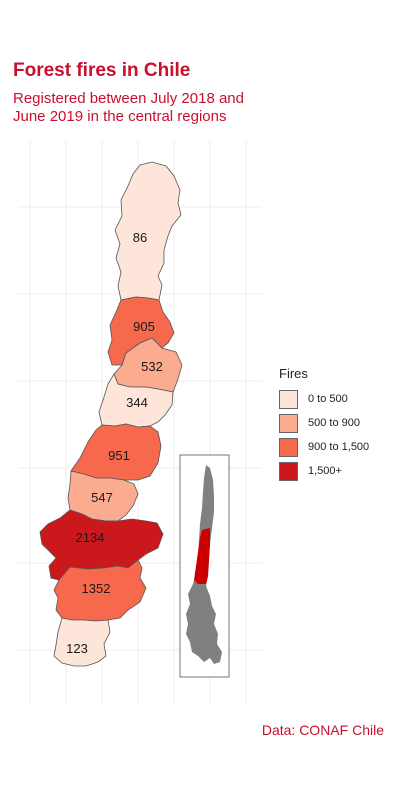 This screenshot has width=400, height=800. I want to click on region-2-label: 905, so click(144, 326).